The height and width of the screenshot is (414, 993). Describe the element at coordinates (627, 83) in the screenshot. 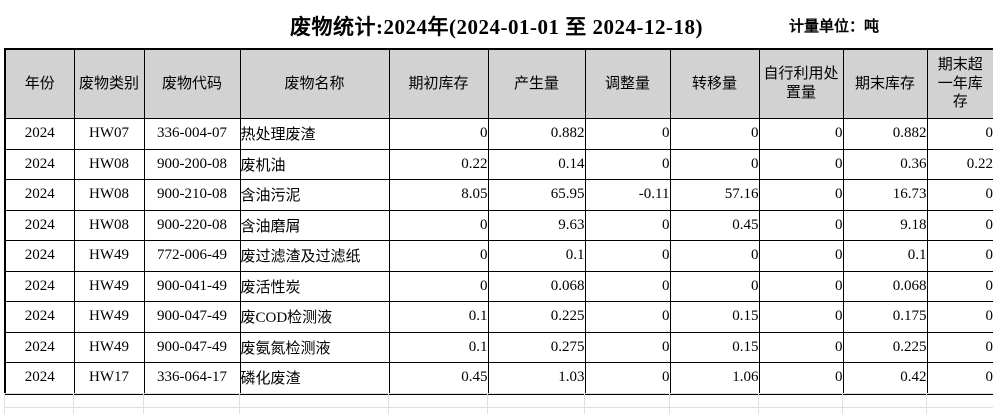

I see `header-adjusted-amount: 调整量` at that location.